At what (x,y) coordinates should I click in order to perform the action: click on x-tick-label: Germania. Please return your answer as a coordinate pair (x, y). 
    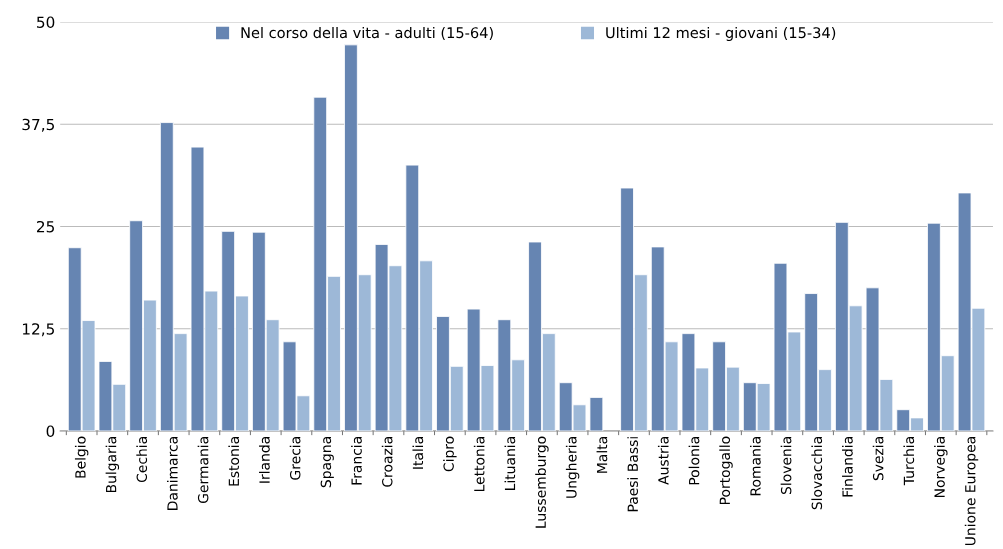
    Looking at the image, I should click on (203, 470).